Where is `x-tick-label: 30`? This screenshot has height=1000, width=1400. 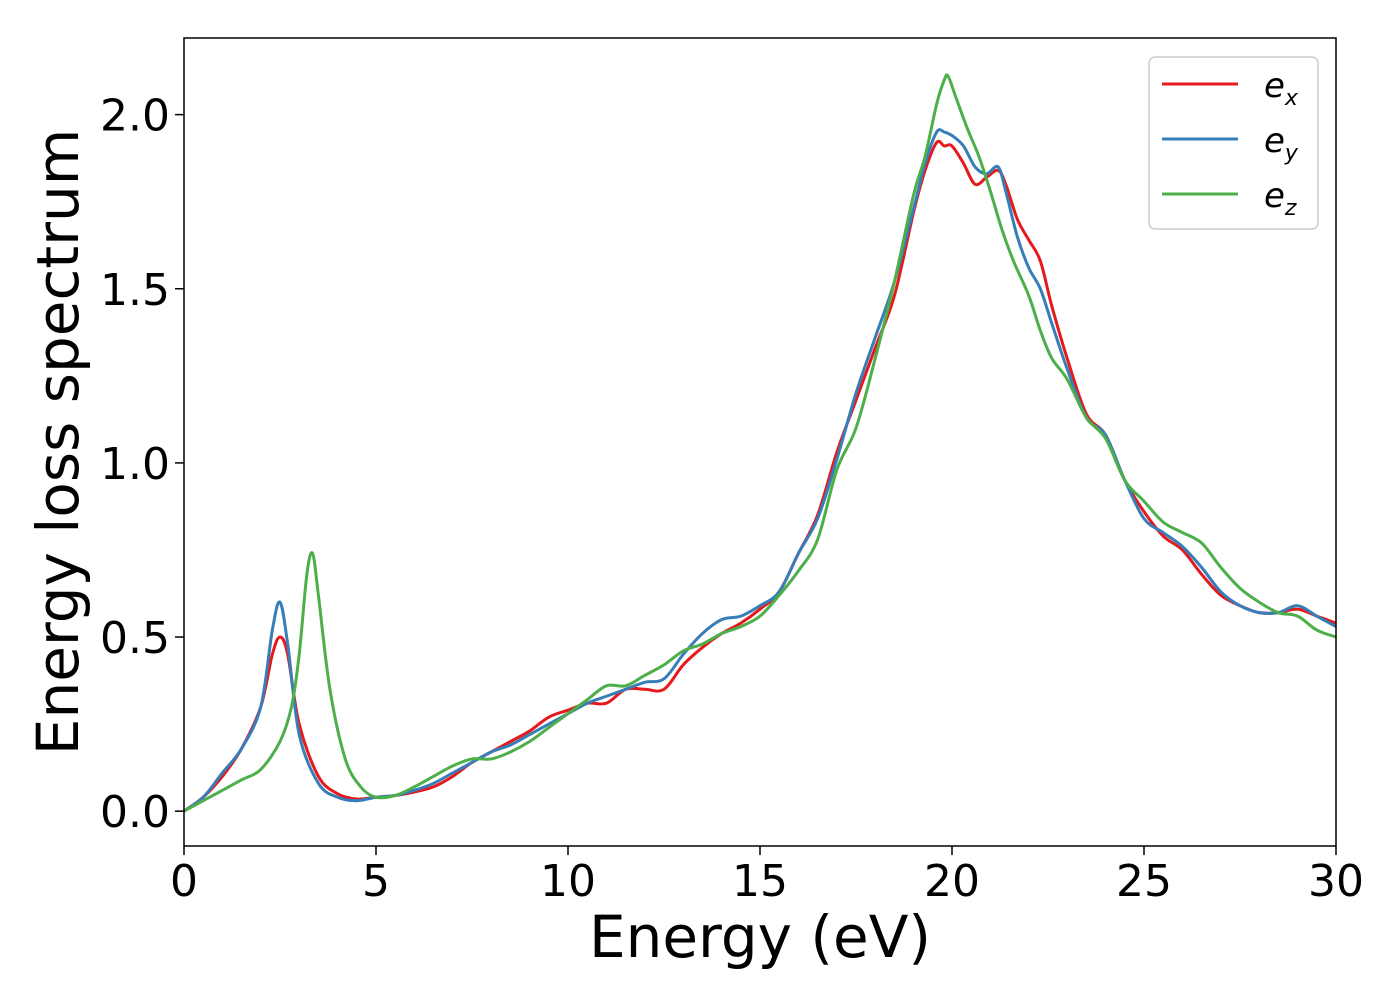 x-tick-label: 30 is located at coordinates (1336, 881).